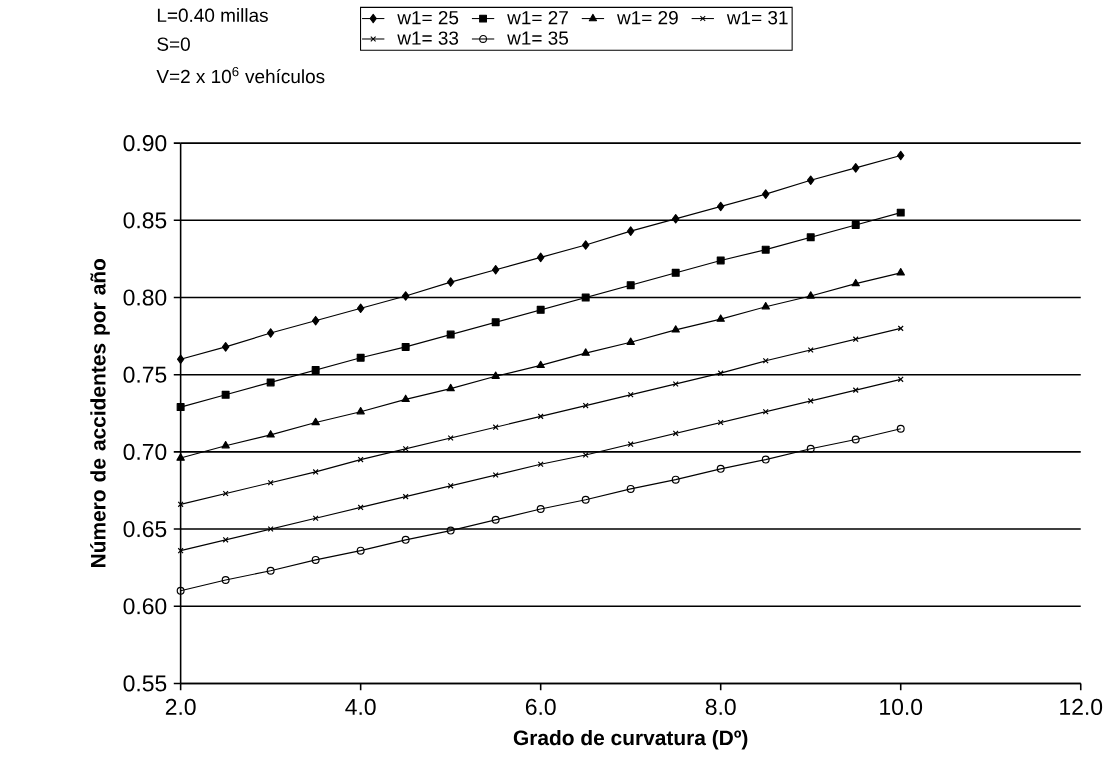 This screenshot has height=768, width=1118. Describe the element at coordinates (240, 75) in the screenshot. I see `text: V=2 x 10$^{6}$ vehículos` at that location.